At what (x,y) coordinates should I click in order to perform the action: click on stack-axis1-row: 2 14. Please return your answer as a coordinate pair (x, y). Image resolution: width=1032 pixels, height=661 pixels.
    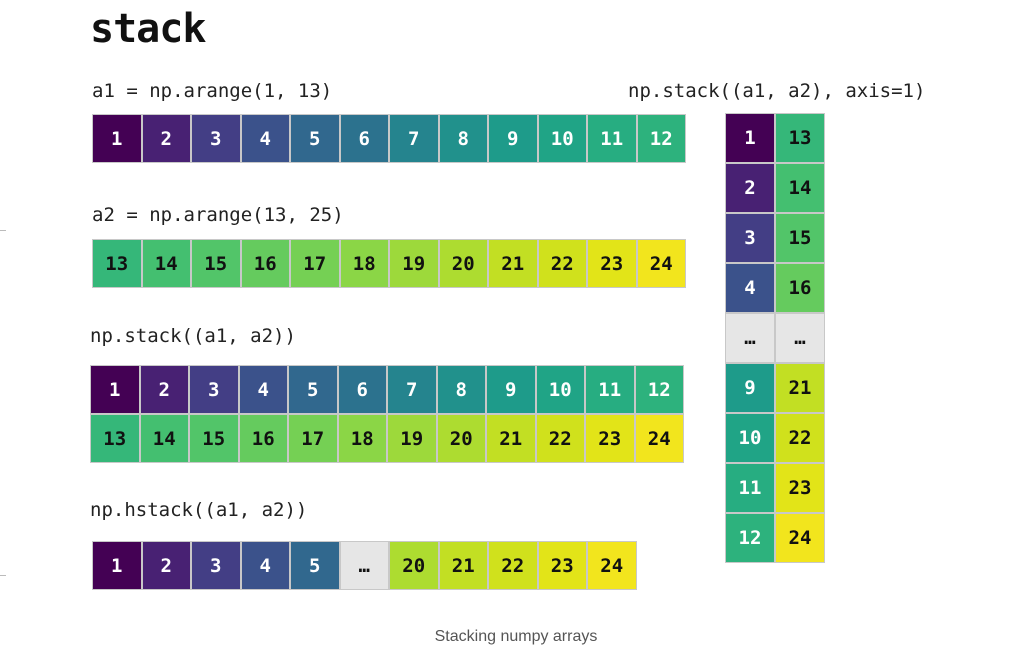
    Looking at the image, I should click on (775, 188).